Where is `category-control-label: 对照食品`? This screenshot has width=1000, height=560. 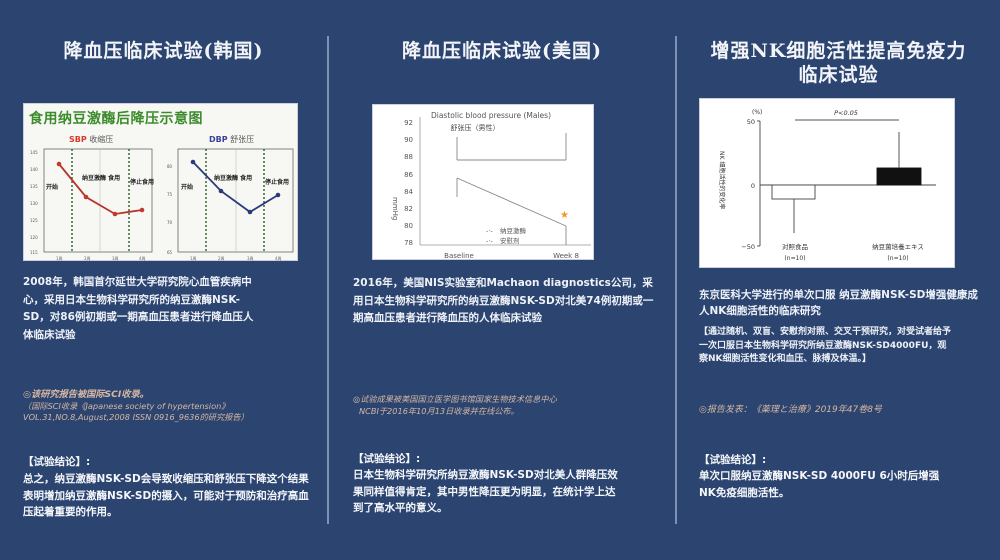
category-control-label: 对照食品 is located at coordinates (795, 246).